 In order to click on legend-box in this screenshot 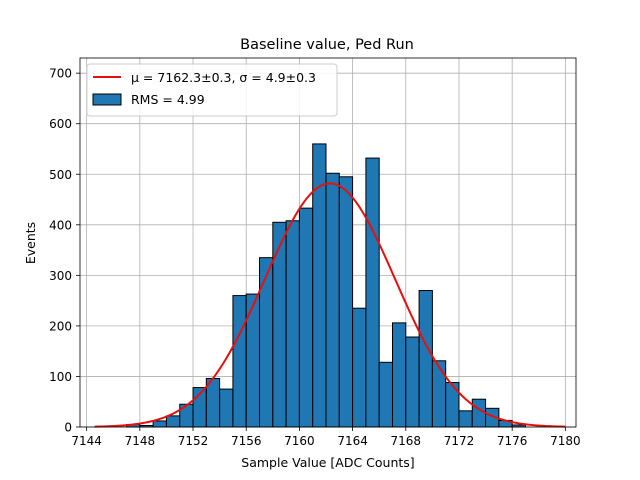, I will do `click(212, 90)`.